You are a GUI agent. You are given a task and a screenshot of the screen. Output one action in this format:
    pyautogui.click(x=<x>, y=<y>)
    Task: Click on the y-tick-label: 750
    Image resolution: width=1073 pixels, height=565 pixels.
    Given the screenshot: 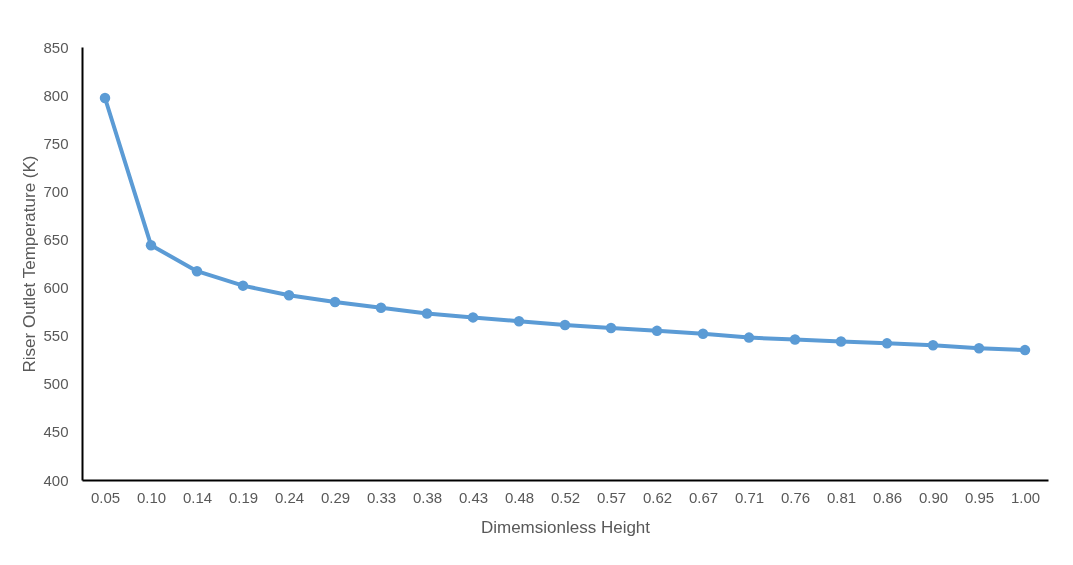 What is the action you would take?
    pyautogui.click(x=56, y=143)
    